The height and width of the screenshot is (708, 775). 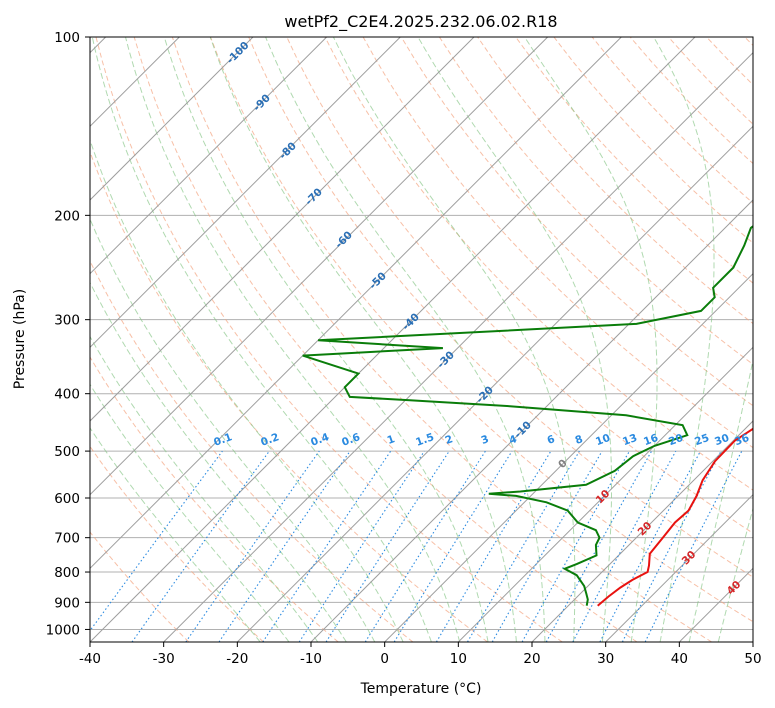 I want to click on y-tick-label: 500, so click(x=67, y=452).